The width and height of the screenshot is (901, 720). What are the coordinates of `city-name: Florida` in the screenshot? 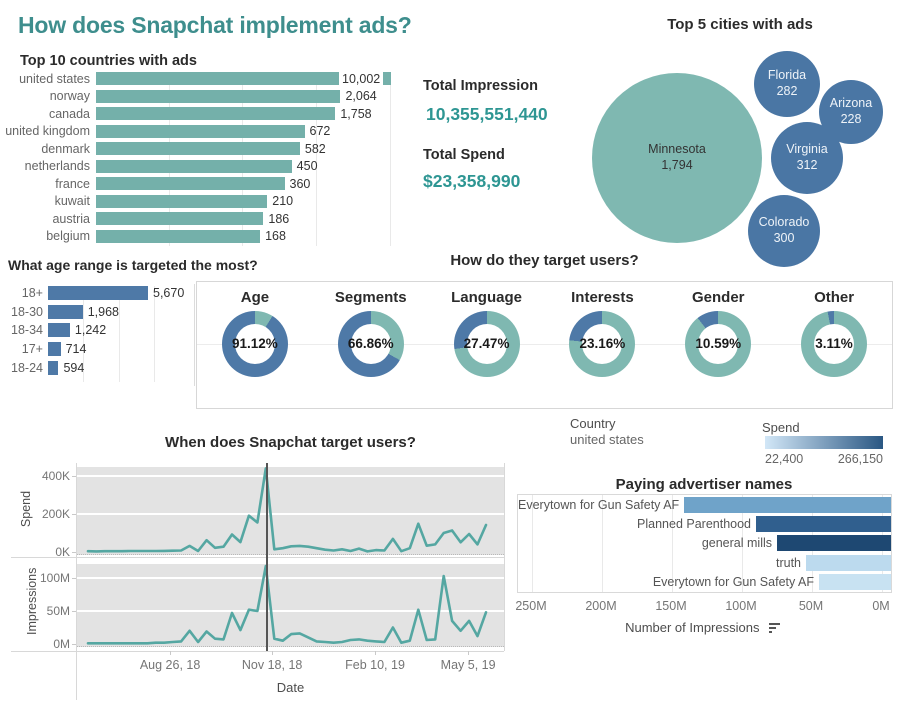 It's located at (787, 75).